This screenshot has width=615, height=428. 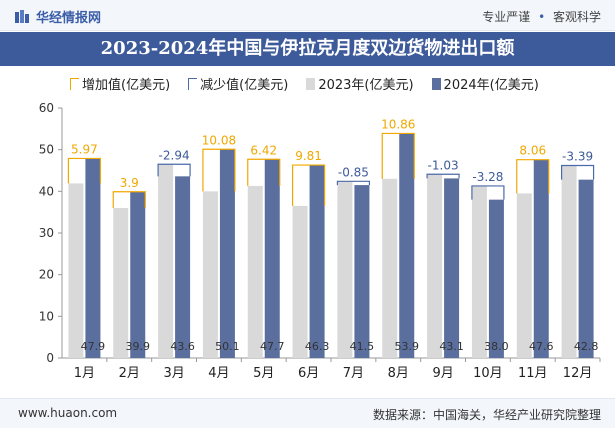 What do you see at coordinates (46, 316) in the screenshot?
I see `y-tick-label: 10` at bounding box center [46, 316].